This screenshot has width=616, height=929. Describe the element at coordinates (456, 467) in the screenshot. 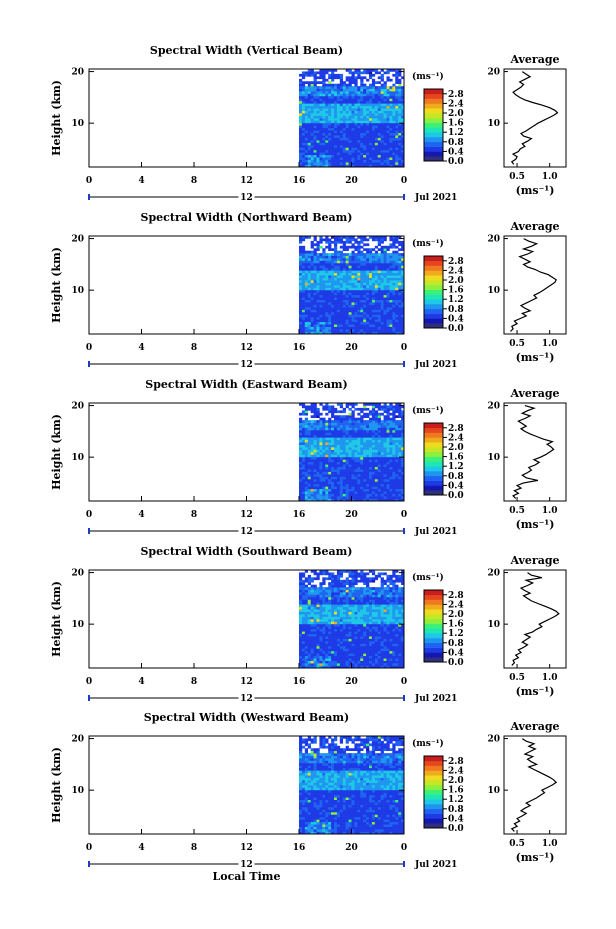

I see `colorbar-tick-label: 1.2` at that location.